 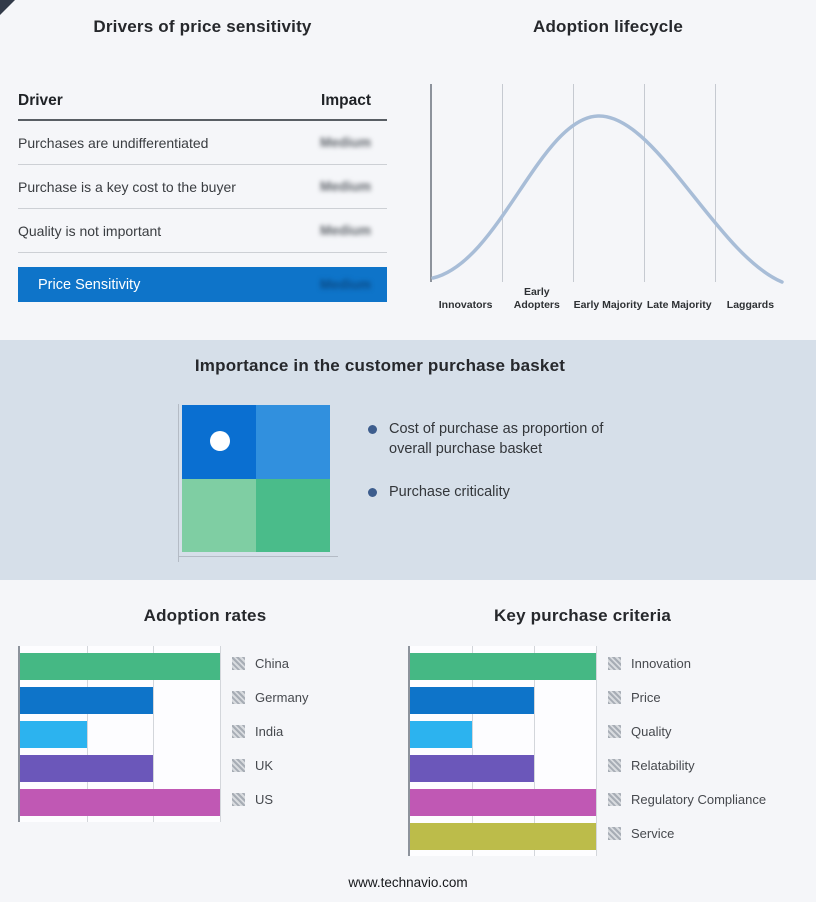 I want to click on driver-name: Purchases are undifferentiated, so click(x=113, y=142).